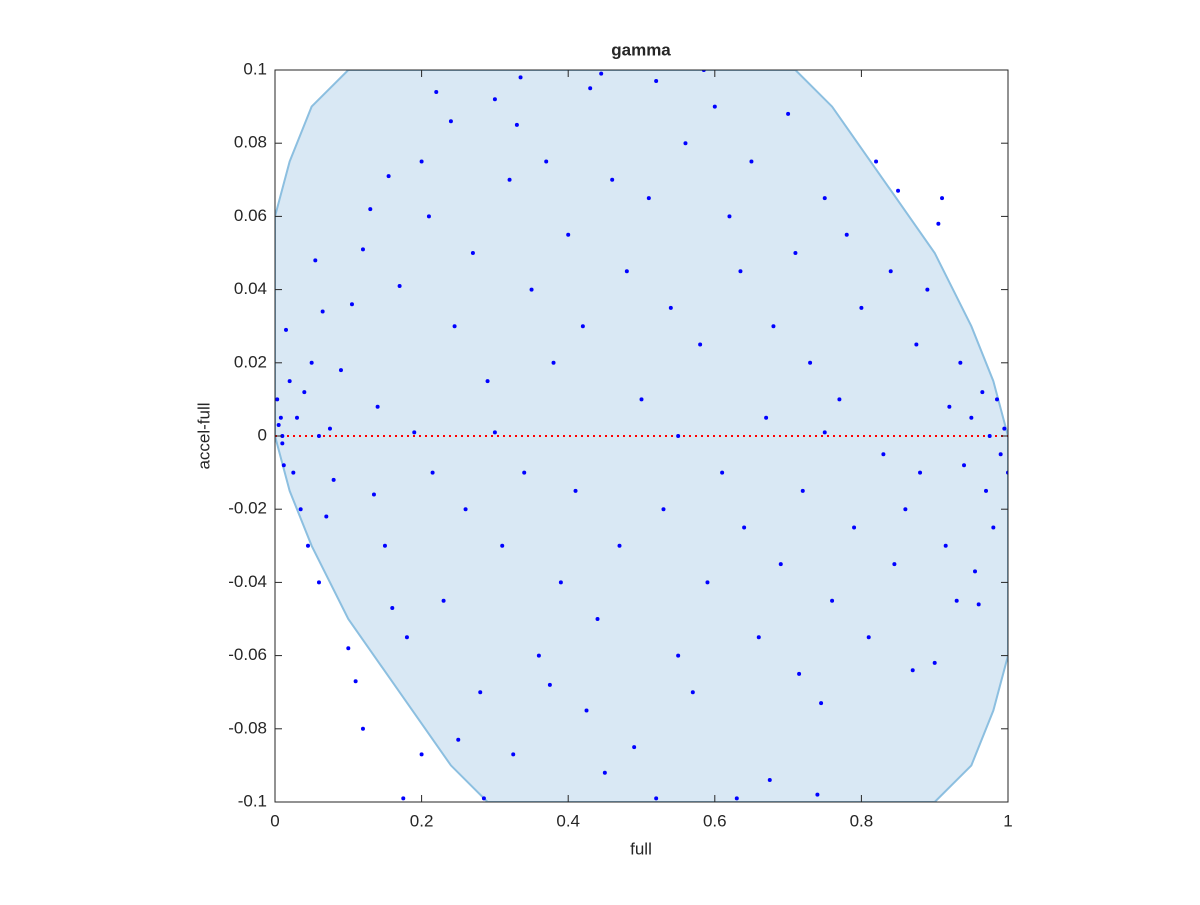 This screenshot has width=1200, height=905. What do you see at coordinates (247, 654) in the screenshot?
I see `y-tick-label: -0.06` at bounding box center [247, 654].